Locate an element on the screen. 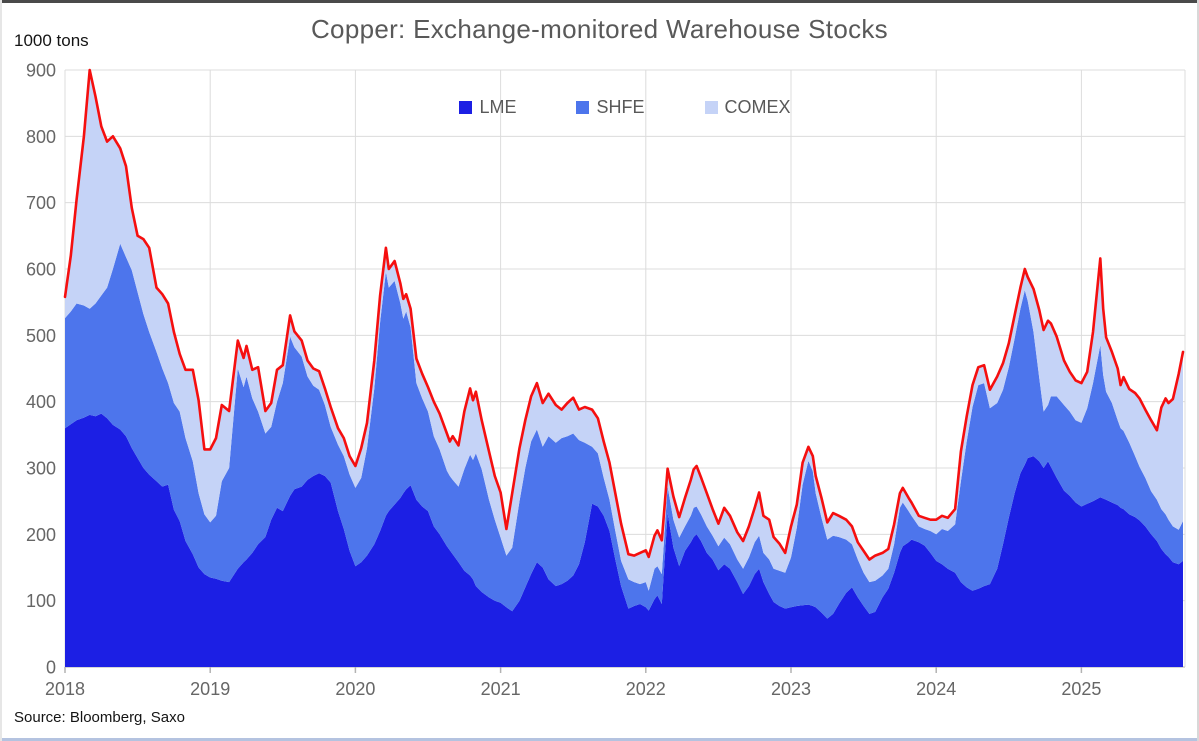 The width and height of the screenshot is (1199, 741). x-tick-label: 2019 is located at coordinates (210, 689).